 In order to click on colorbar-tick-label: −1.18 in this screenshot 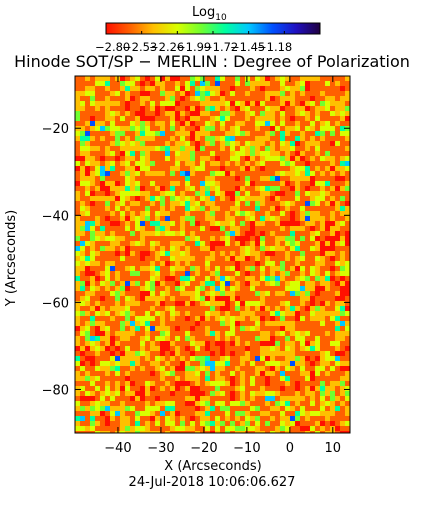, I will do `click(274, 47)`.